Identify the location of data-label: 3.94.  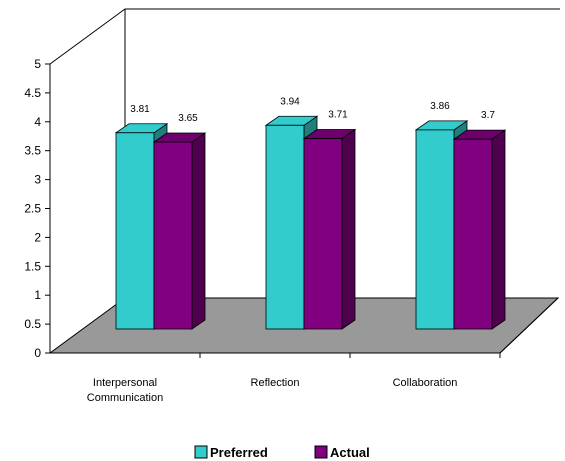
(290, 101).